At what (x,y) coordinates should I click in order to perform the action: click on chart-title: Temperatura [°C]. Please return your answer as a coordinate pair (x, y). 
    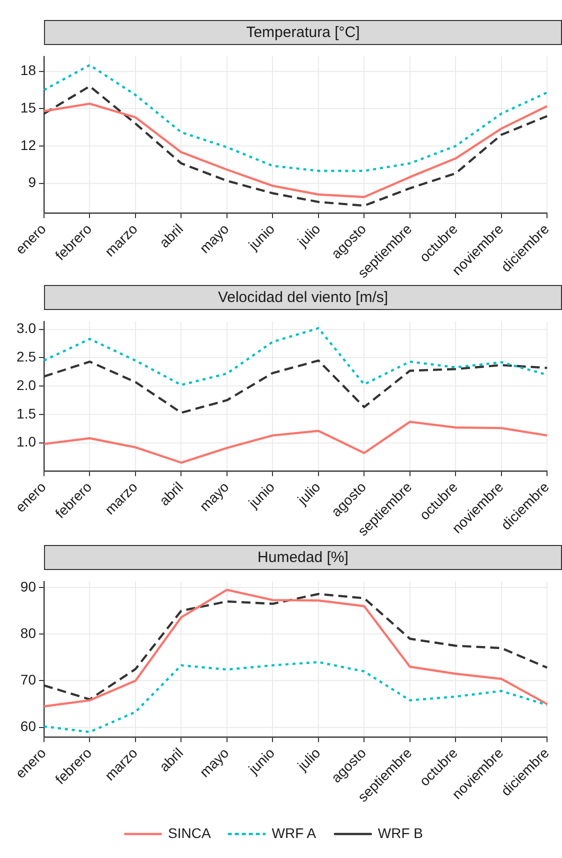
    Looking at the image, I should click on (303, 32).